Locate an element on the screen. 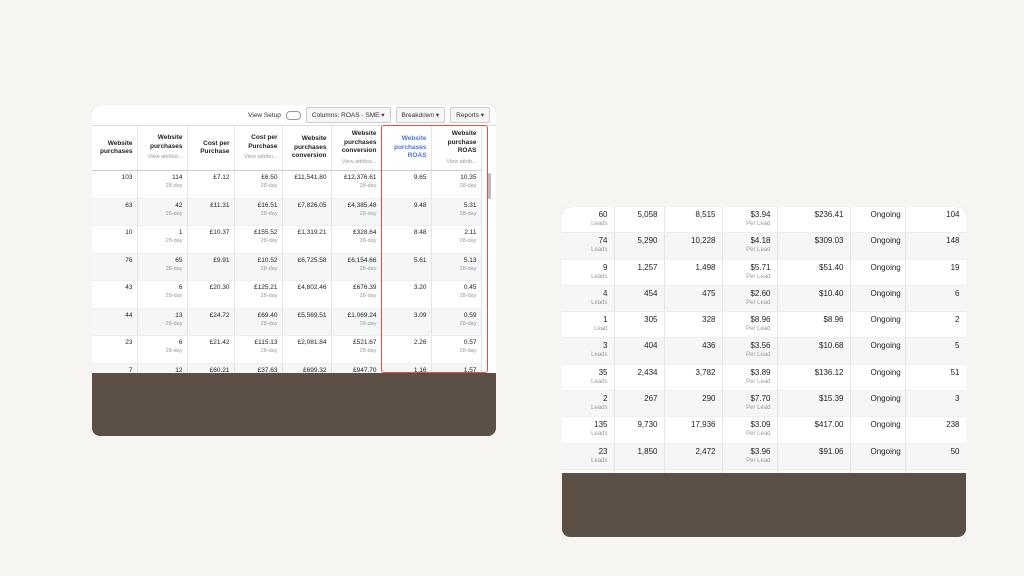 The width and height of the screenshot is (1024, 576). table-cell-text: £521.67 is located at coordinates (365, 342).